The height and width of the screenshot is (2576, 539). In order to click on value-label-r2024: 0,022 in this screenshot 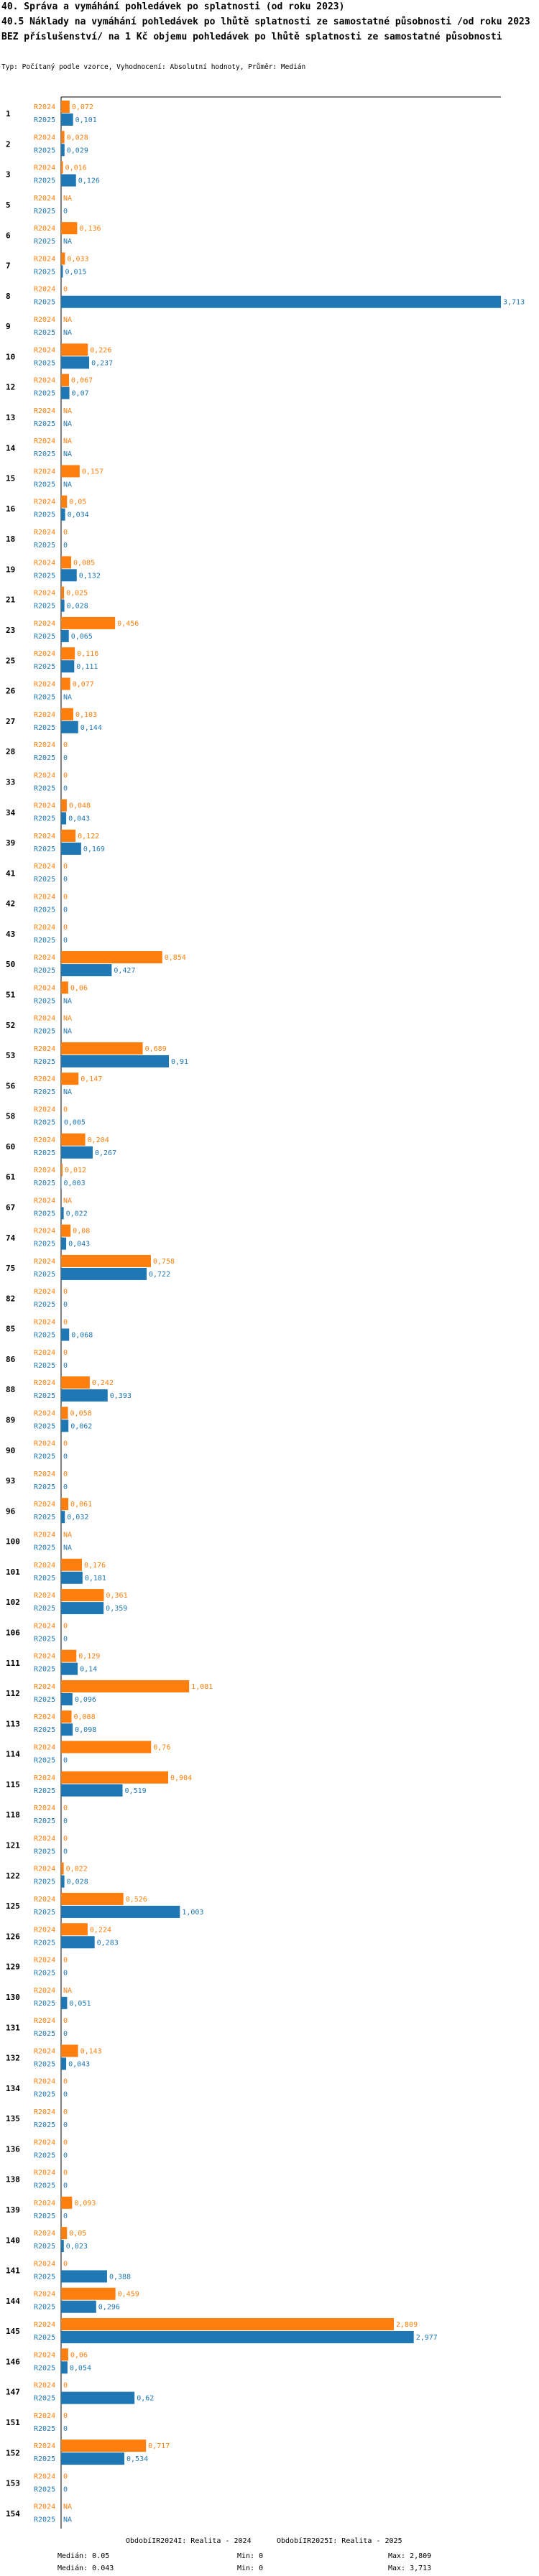, I will do `click(77, 1869)`.